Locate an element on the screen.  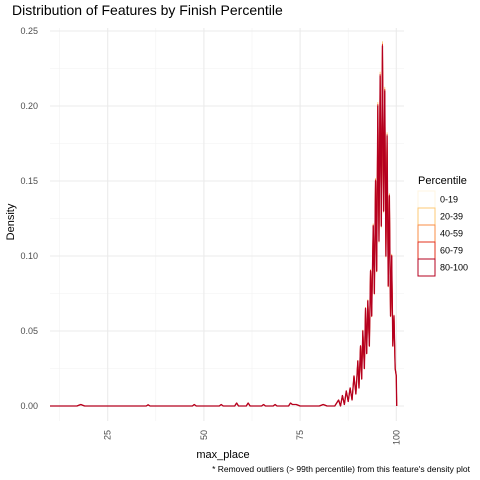
legend-label-0-19: 0-19 is located at coordinates (449, 200).